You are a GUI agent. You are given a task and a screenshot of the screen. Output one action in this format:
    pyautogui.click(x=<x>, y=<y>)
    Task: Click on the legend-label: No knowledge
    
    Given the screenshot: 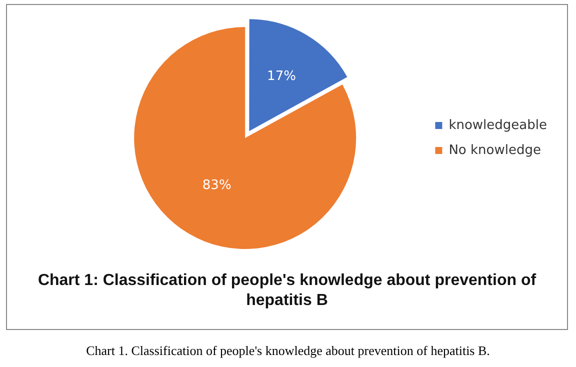 What is the action you would take?
    pyautogui.click(x=494, y=150)
    